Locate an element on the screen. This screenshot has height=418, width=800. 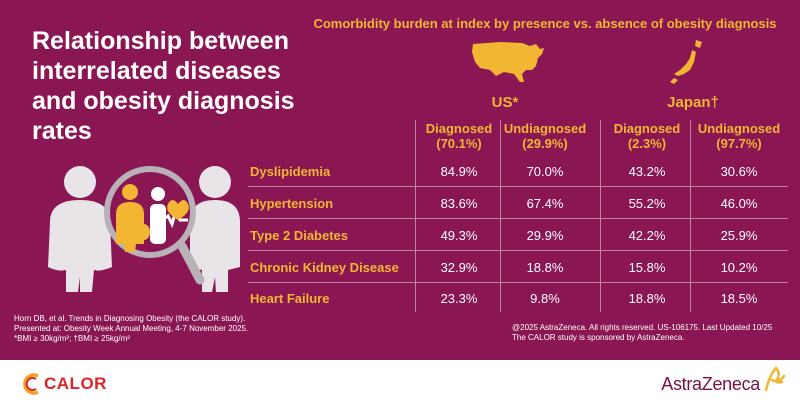
col-header-japan-diagnosed: Diagnosed (2.3%) is located at coordinates (647, 136).